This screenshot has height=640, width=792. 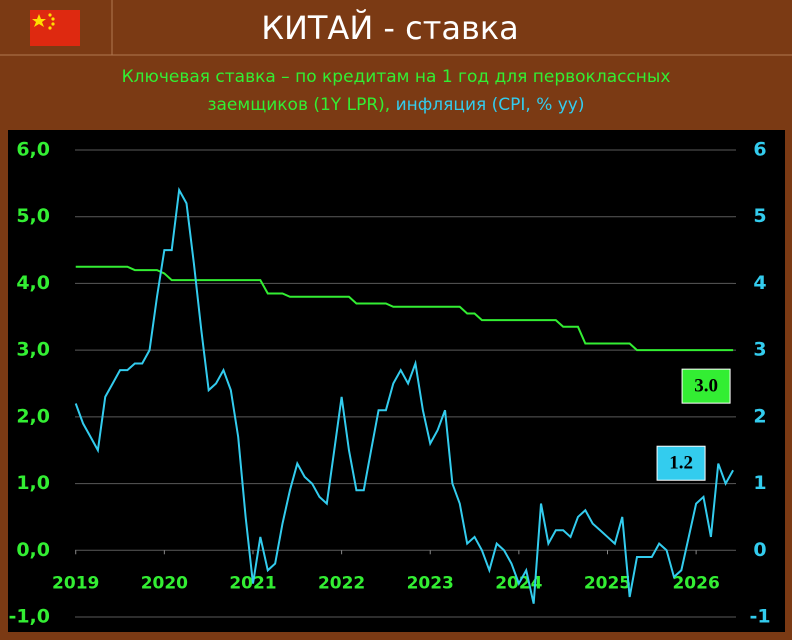 I want to click on y2-tick-label: 6, so click(x=759, y=150).